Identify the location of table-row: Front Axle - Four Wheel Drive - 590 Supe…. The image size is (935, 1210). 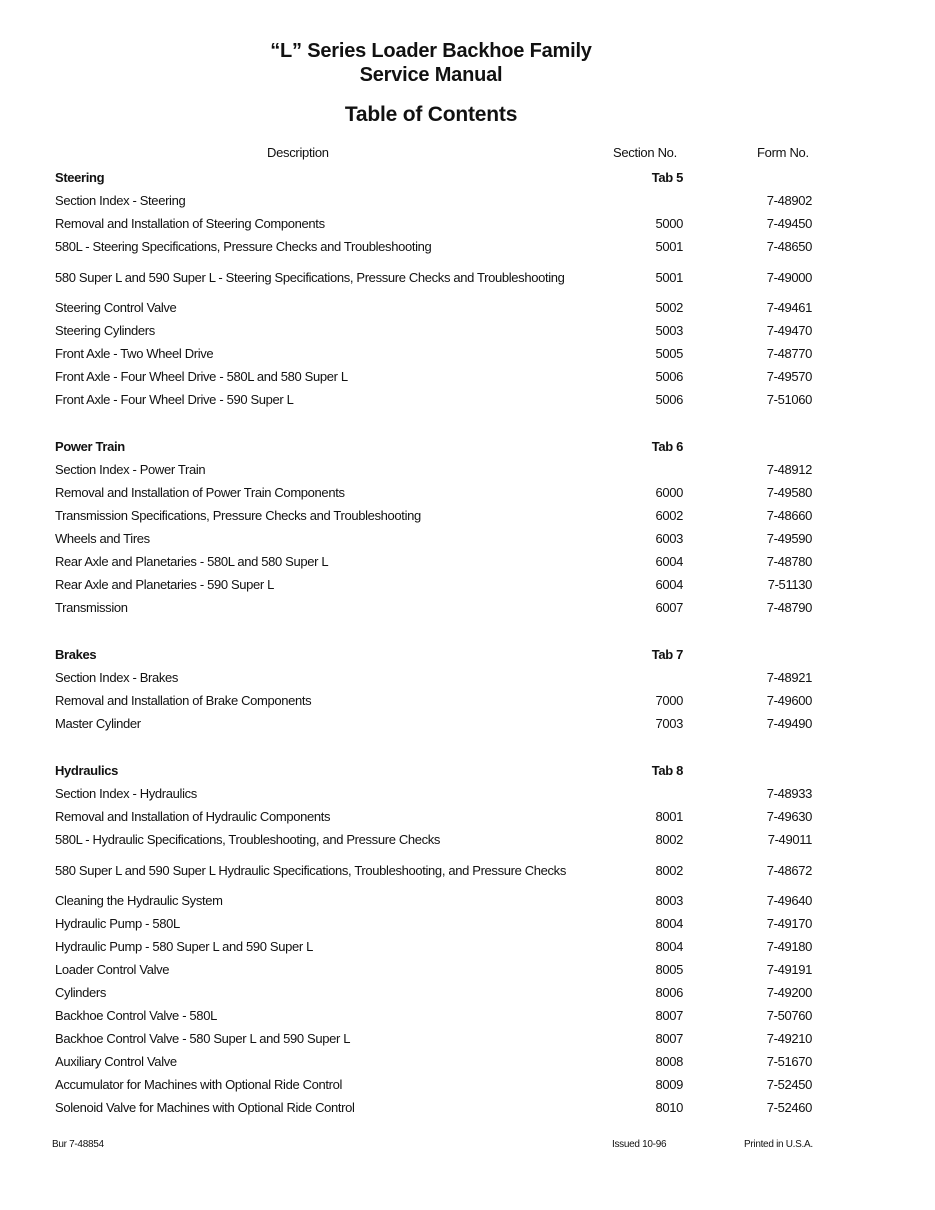
(433, 399).